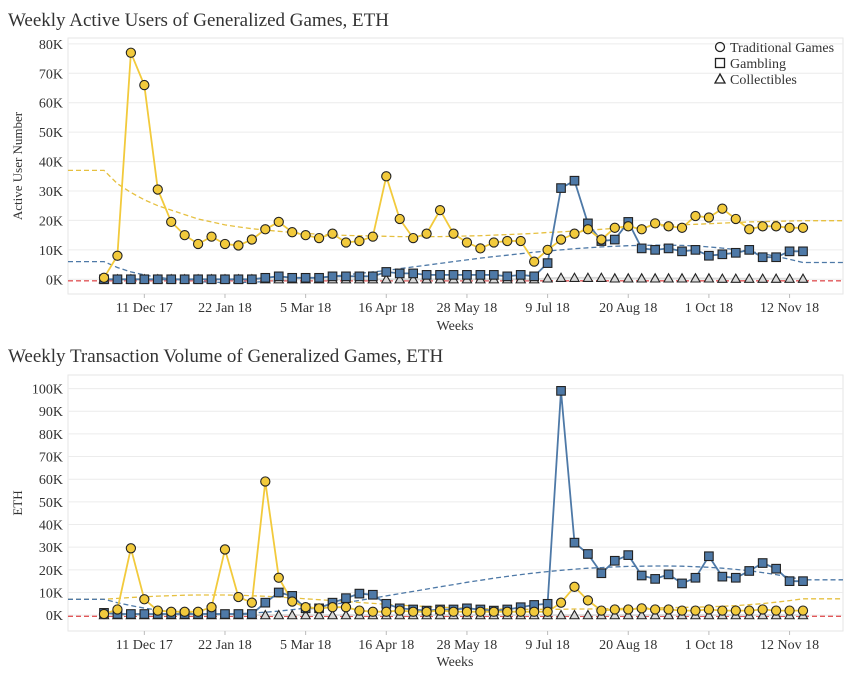 The width and height of the screenshot is (850, 685). I want to click on x-tick-label: 1 Oct 18, so click(709, 645).